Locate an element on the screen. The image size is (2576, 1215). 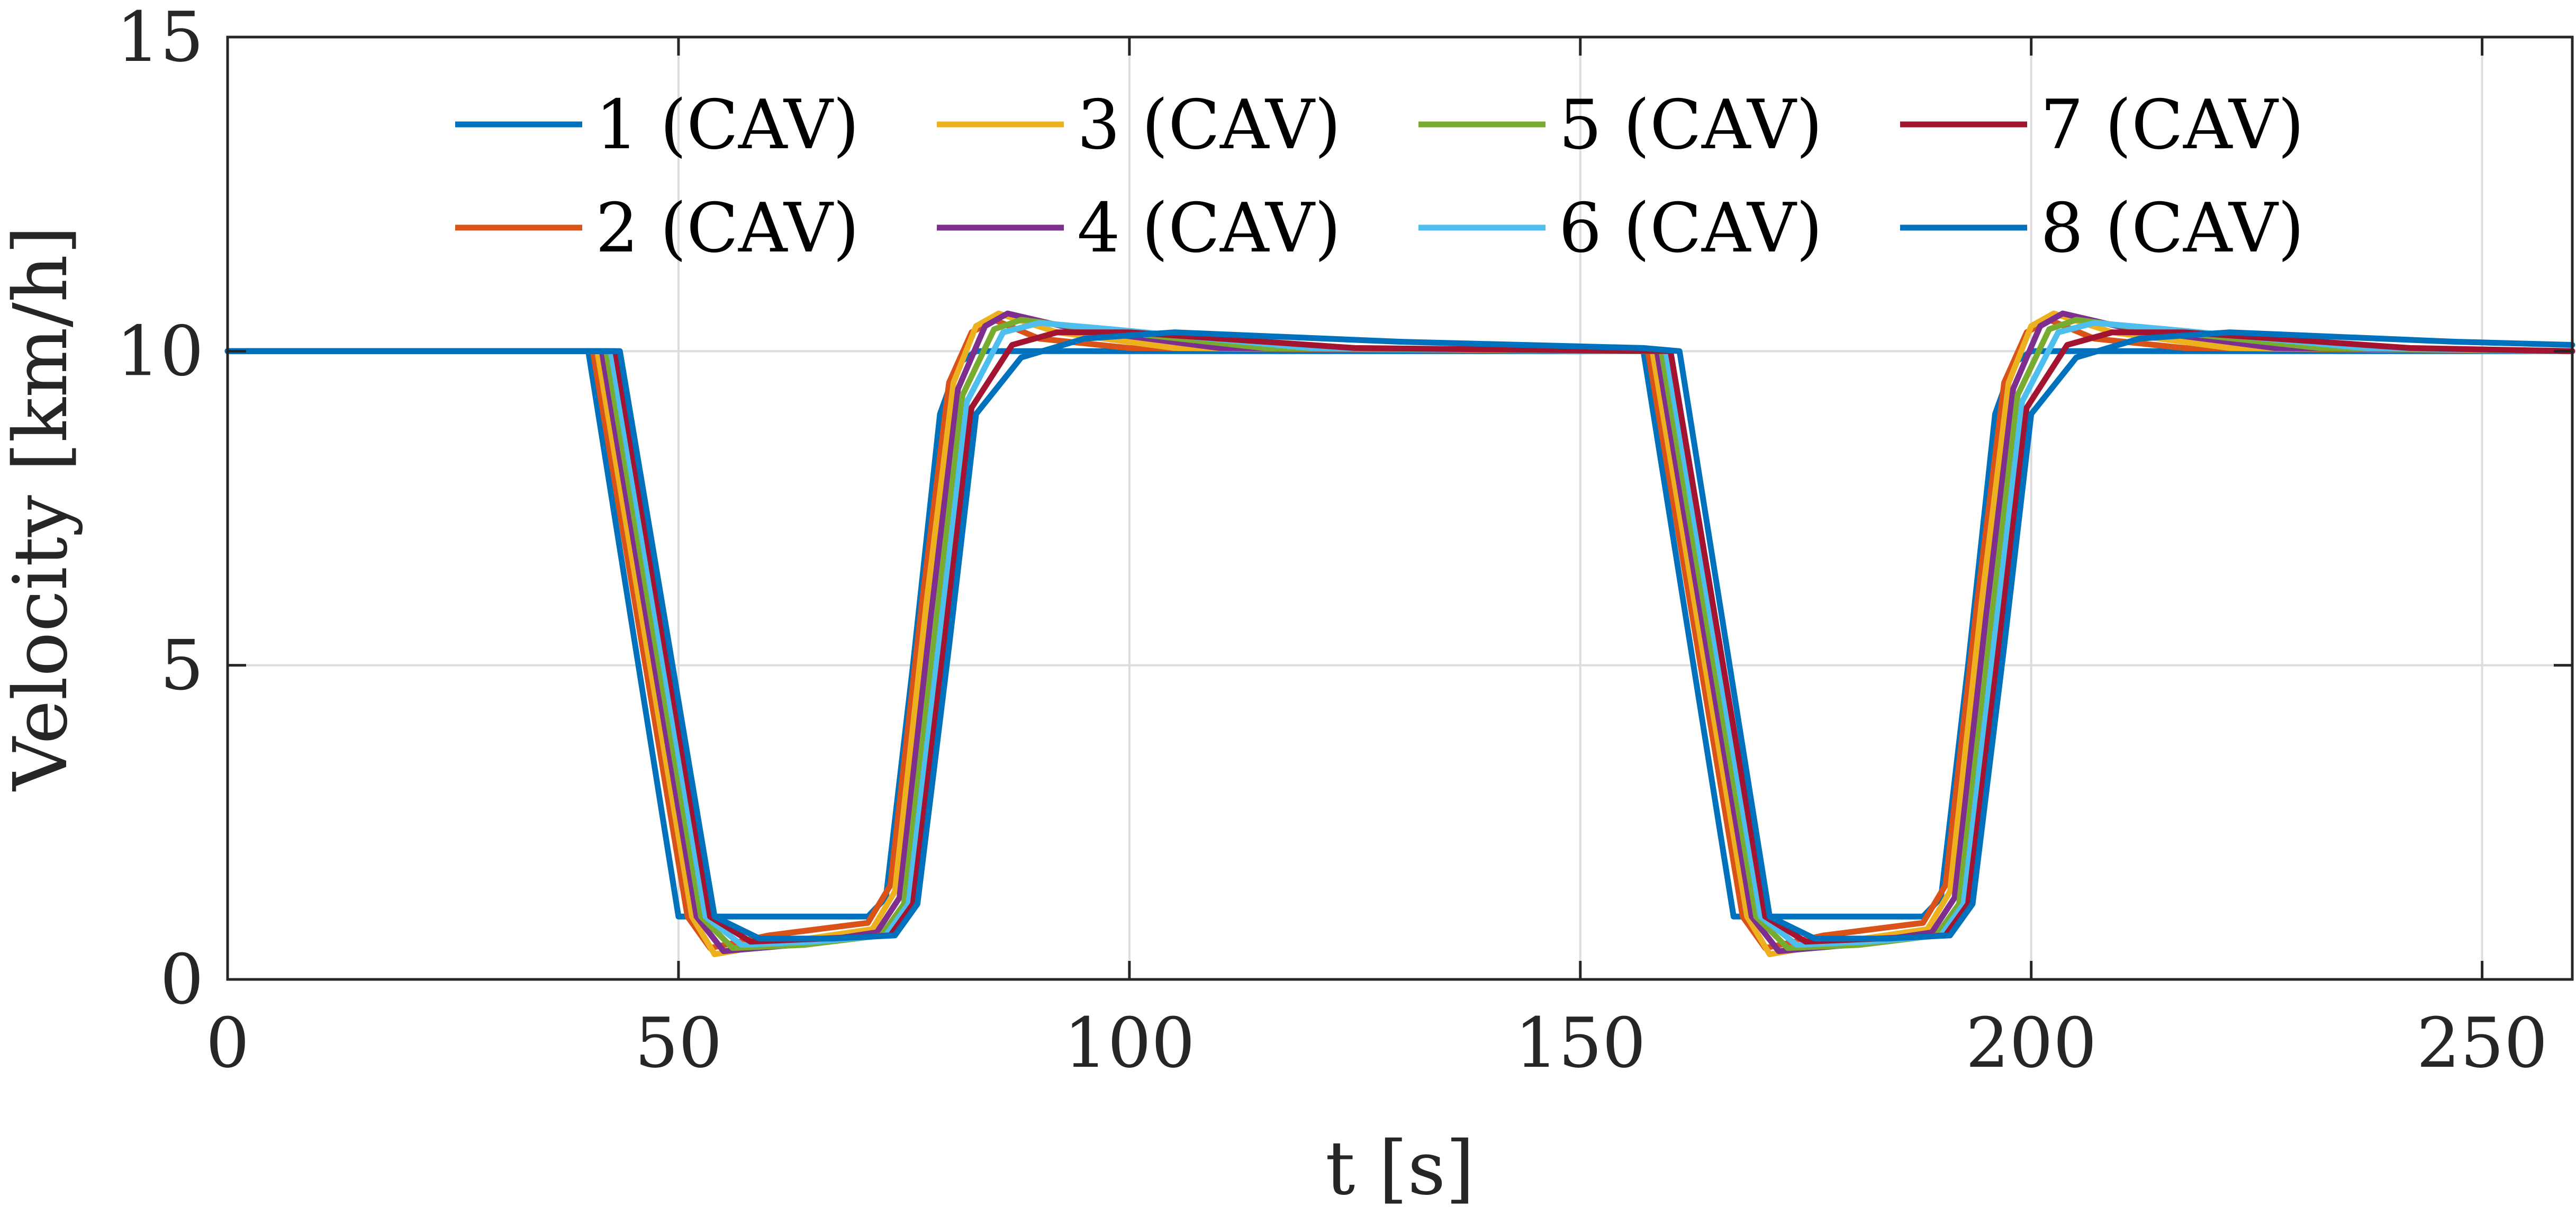
x-axis-label: t [s] is located at coordinates (1400, 1169).